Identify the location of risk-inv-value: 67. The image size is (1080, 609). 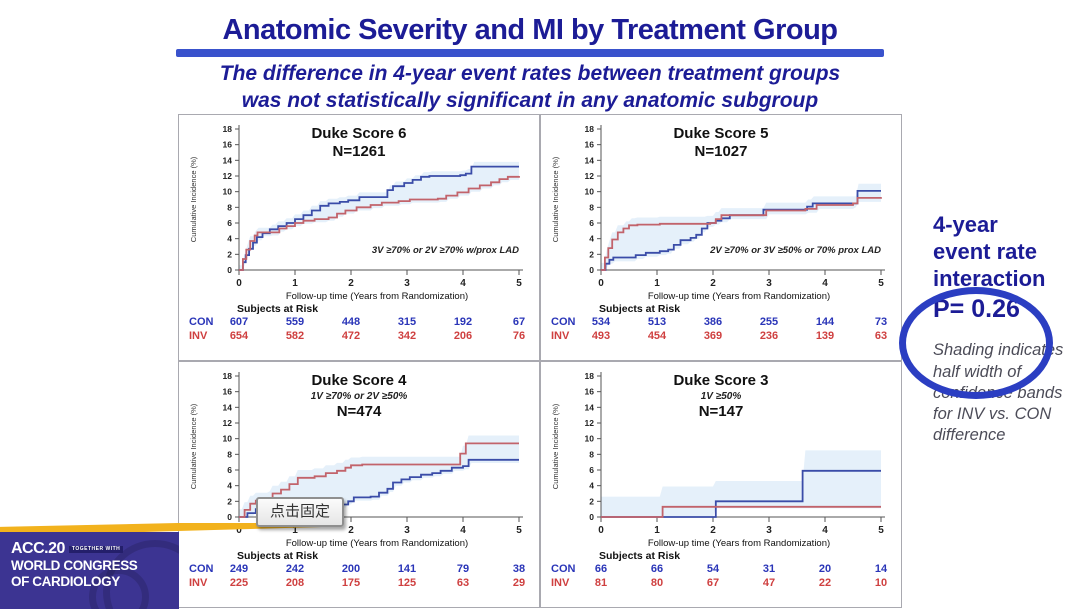
(713, 583).